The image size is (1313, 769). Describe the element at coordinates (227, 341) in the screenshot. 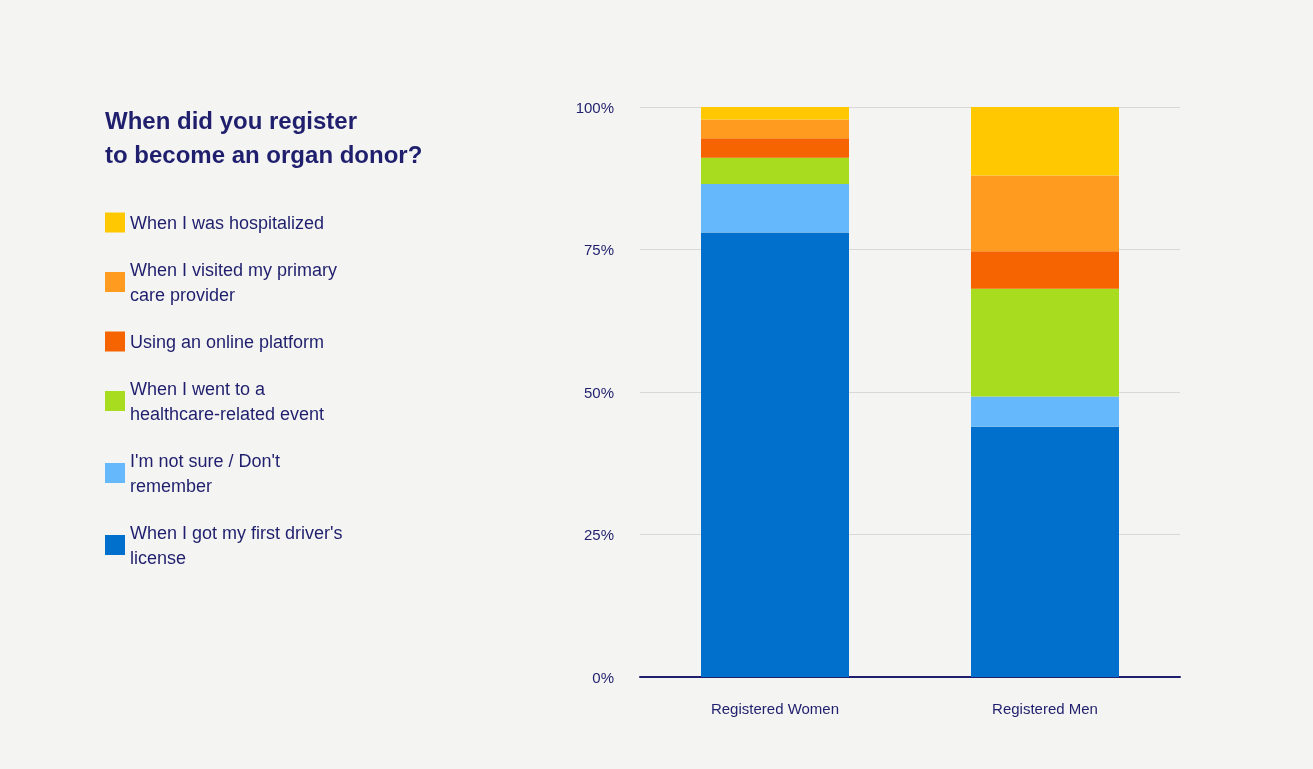

I see `legend-label: Using an online platform` at that location.